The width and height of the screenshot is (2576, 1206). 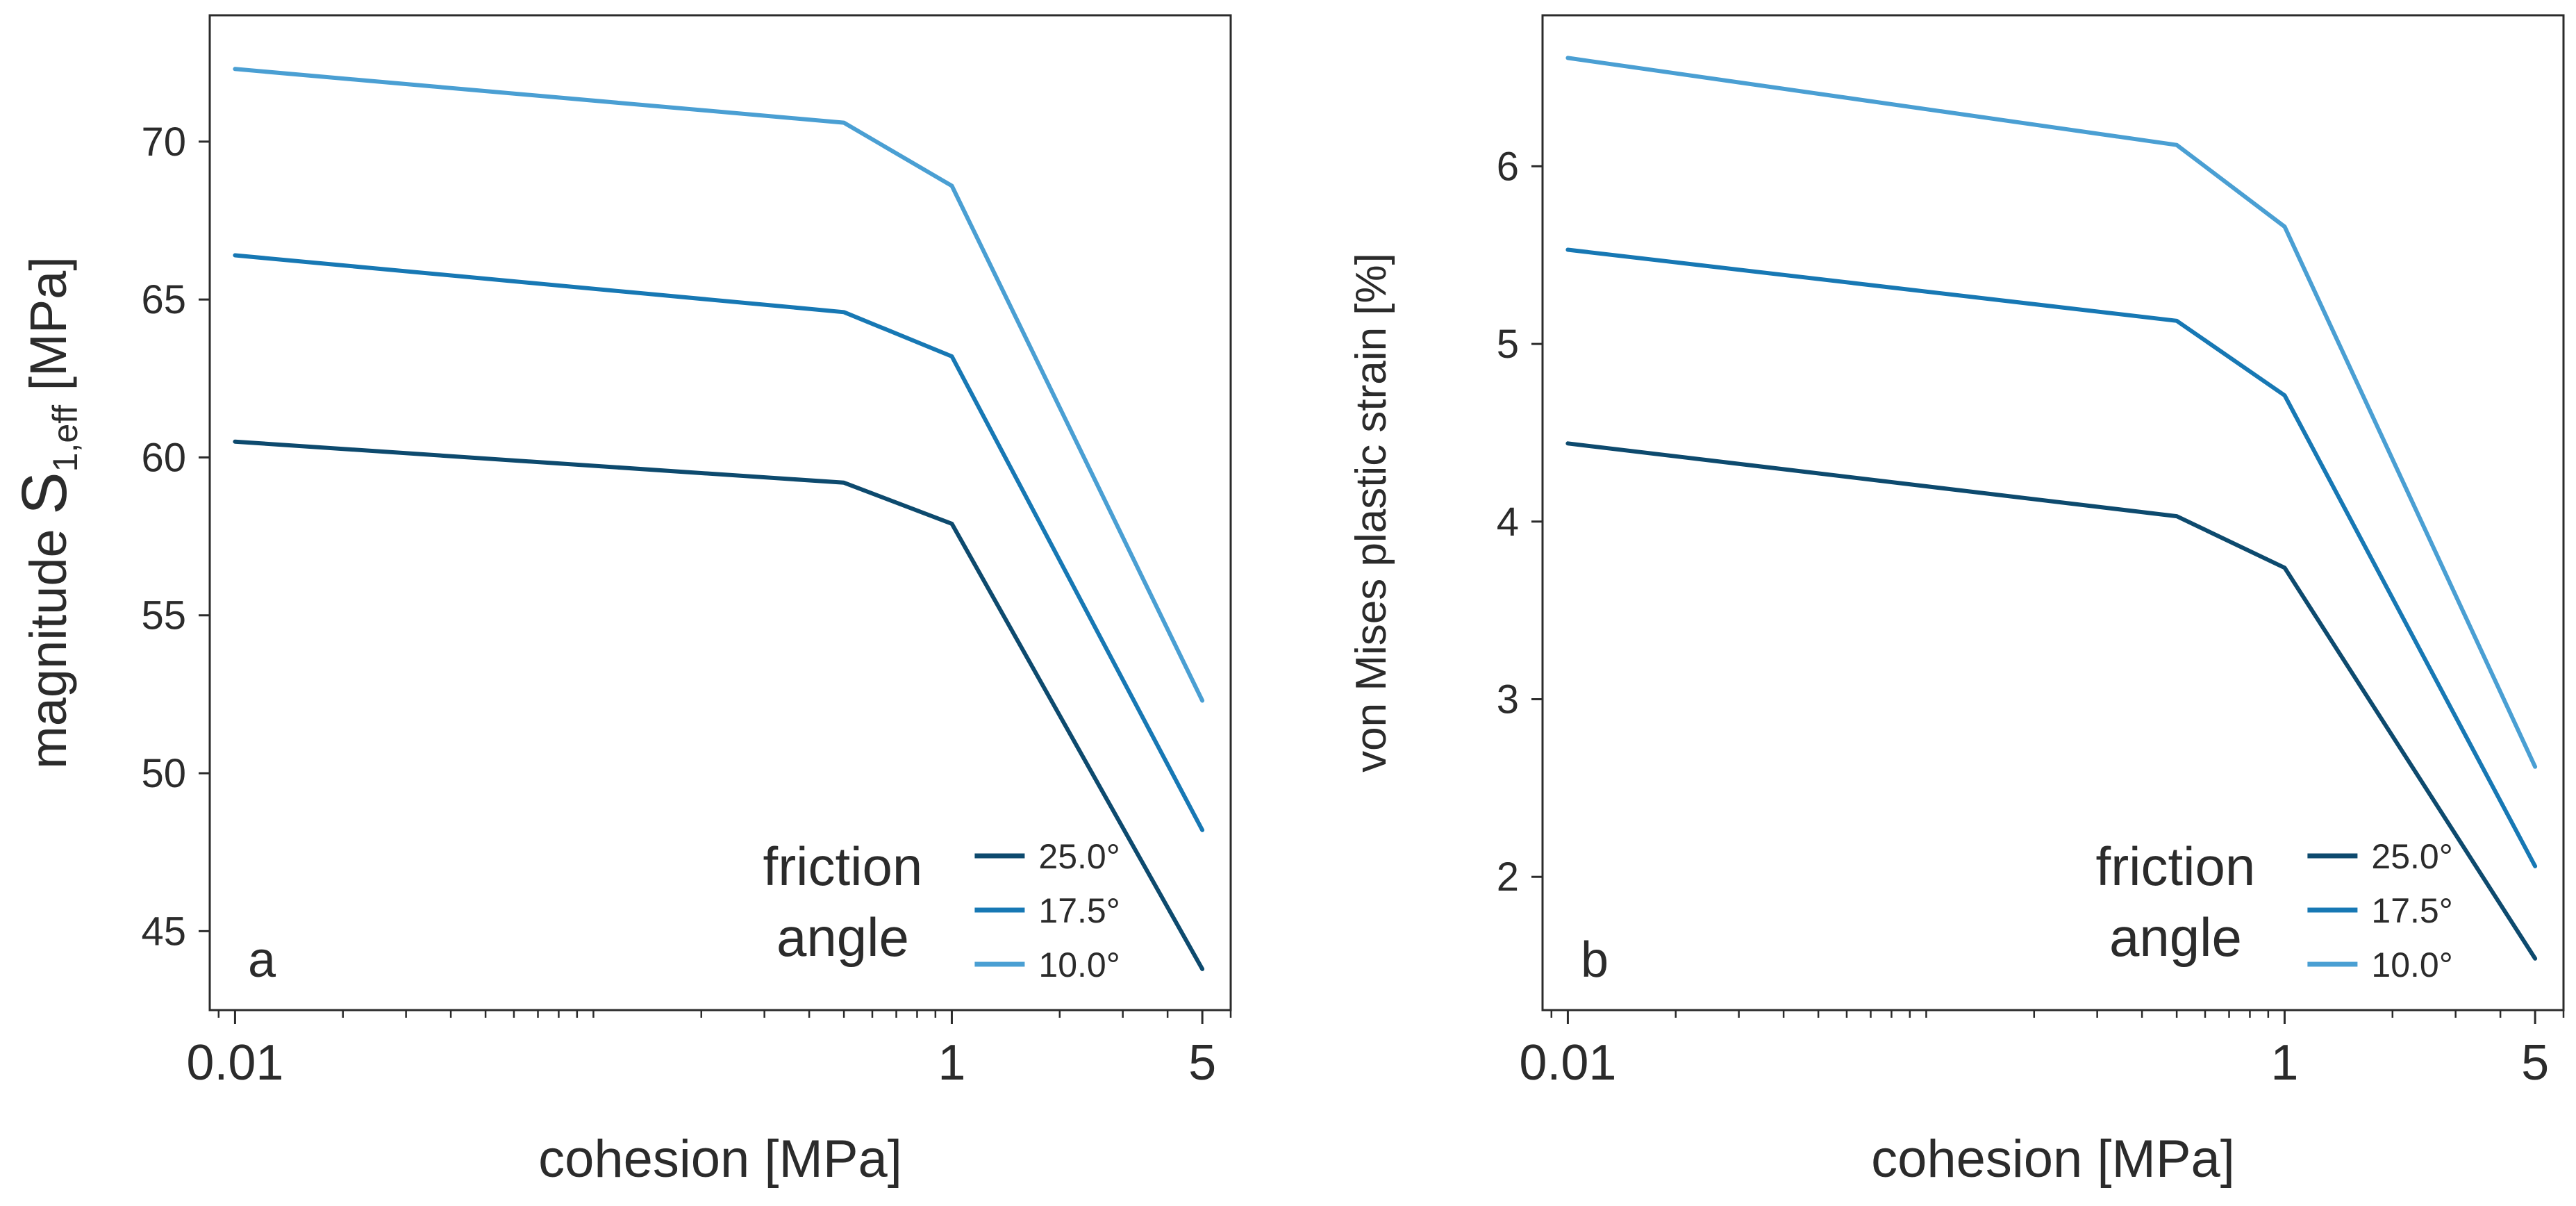 What do you see at coordinates (1508, 167) in the screenshot?
I see `y-tick-label: 6` at bounding box center [1508, 167].